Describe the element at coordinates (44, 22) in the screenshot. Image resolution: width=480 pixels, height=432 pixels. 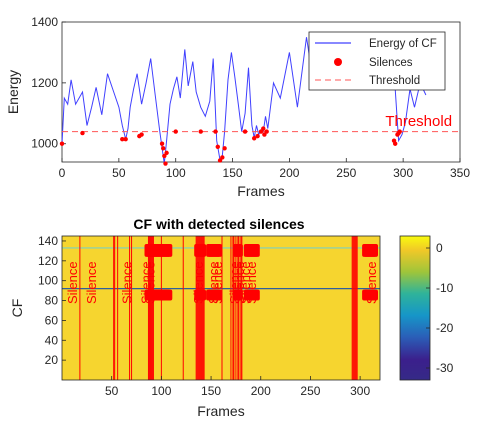
I see `energy-y-tick-label: 1400` at that location.